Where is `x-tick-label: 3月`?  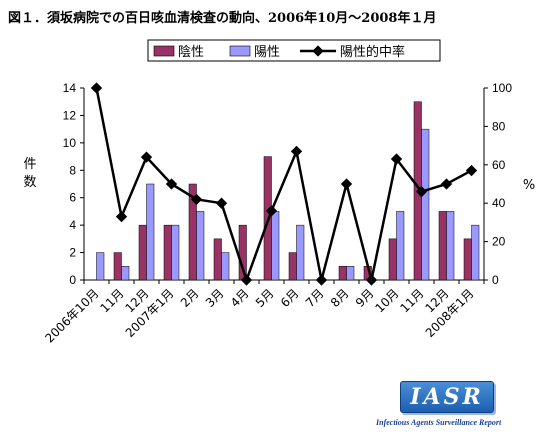
x-tick-label: 3月 is located at coordinates (215, 298).